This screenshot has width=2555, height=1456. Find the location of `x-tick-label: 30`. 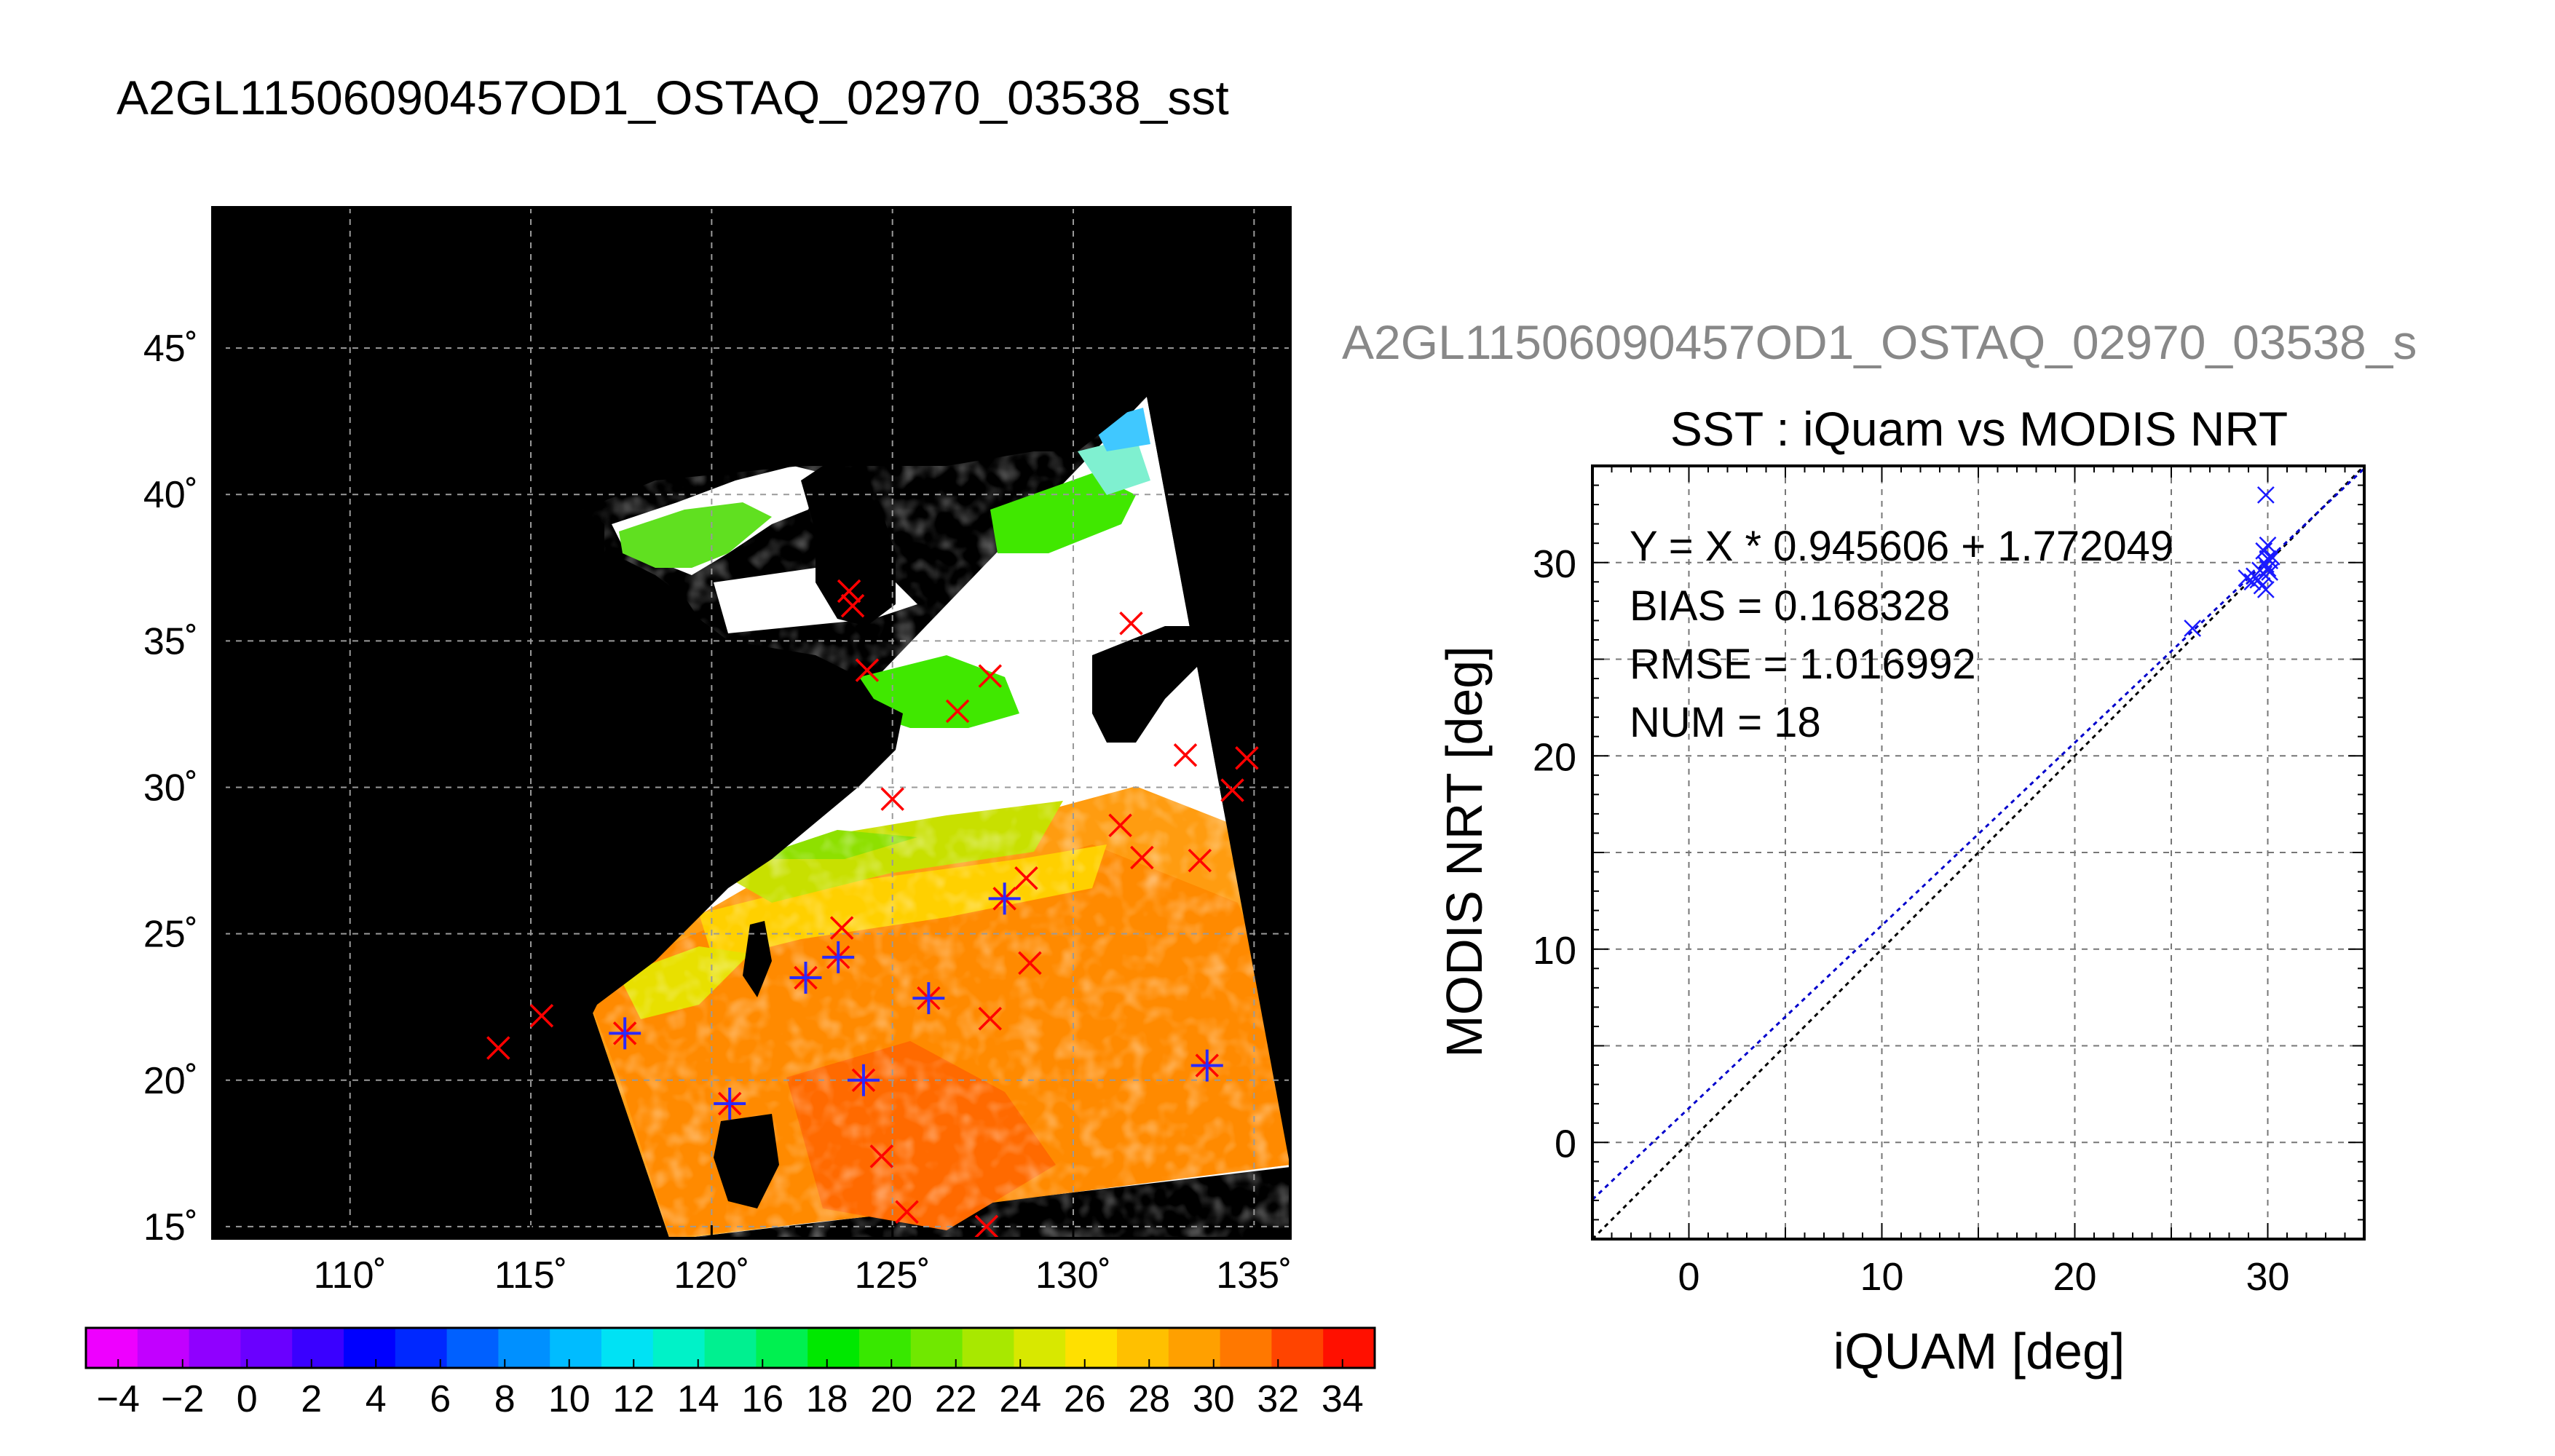

x-tick-label: 30 is located at coordinates (2267, 1277).